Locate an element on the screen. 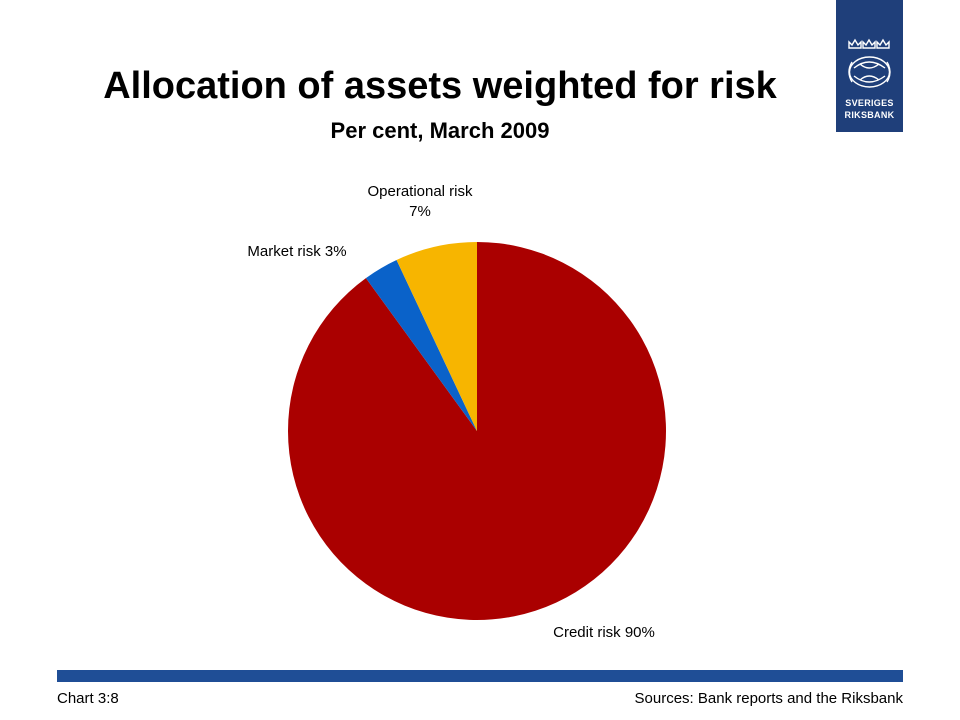 The height and width of the screenshot is (720, 960). logo-text-riksbank: RIKSBANK is located at coordinates (869, 115).